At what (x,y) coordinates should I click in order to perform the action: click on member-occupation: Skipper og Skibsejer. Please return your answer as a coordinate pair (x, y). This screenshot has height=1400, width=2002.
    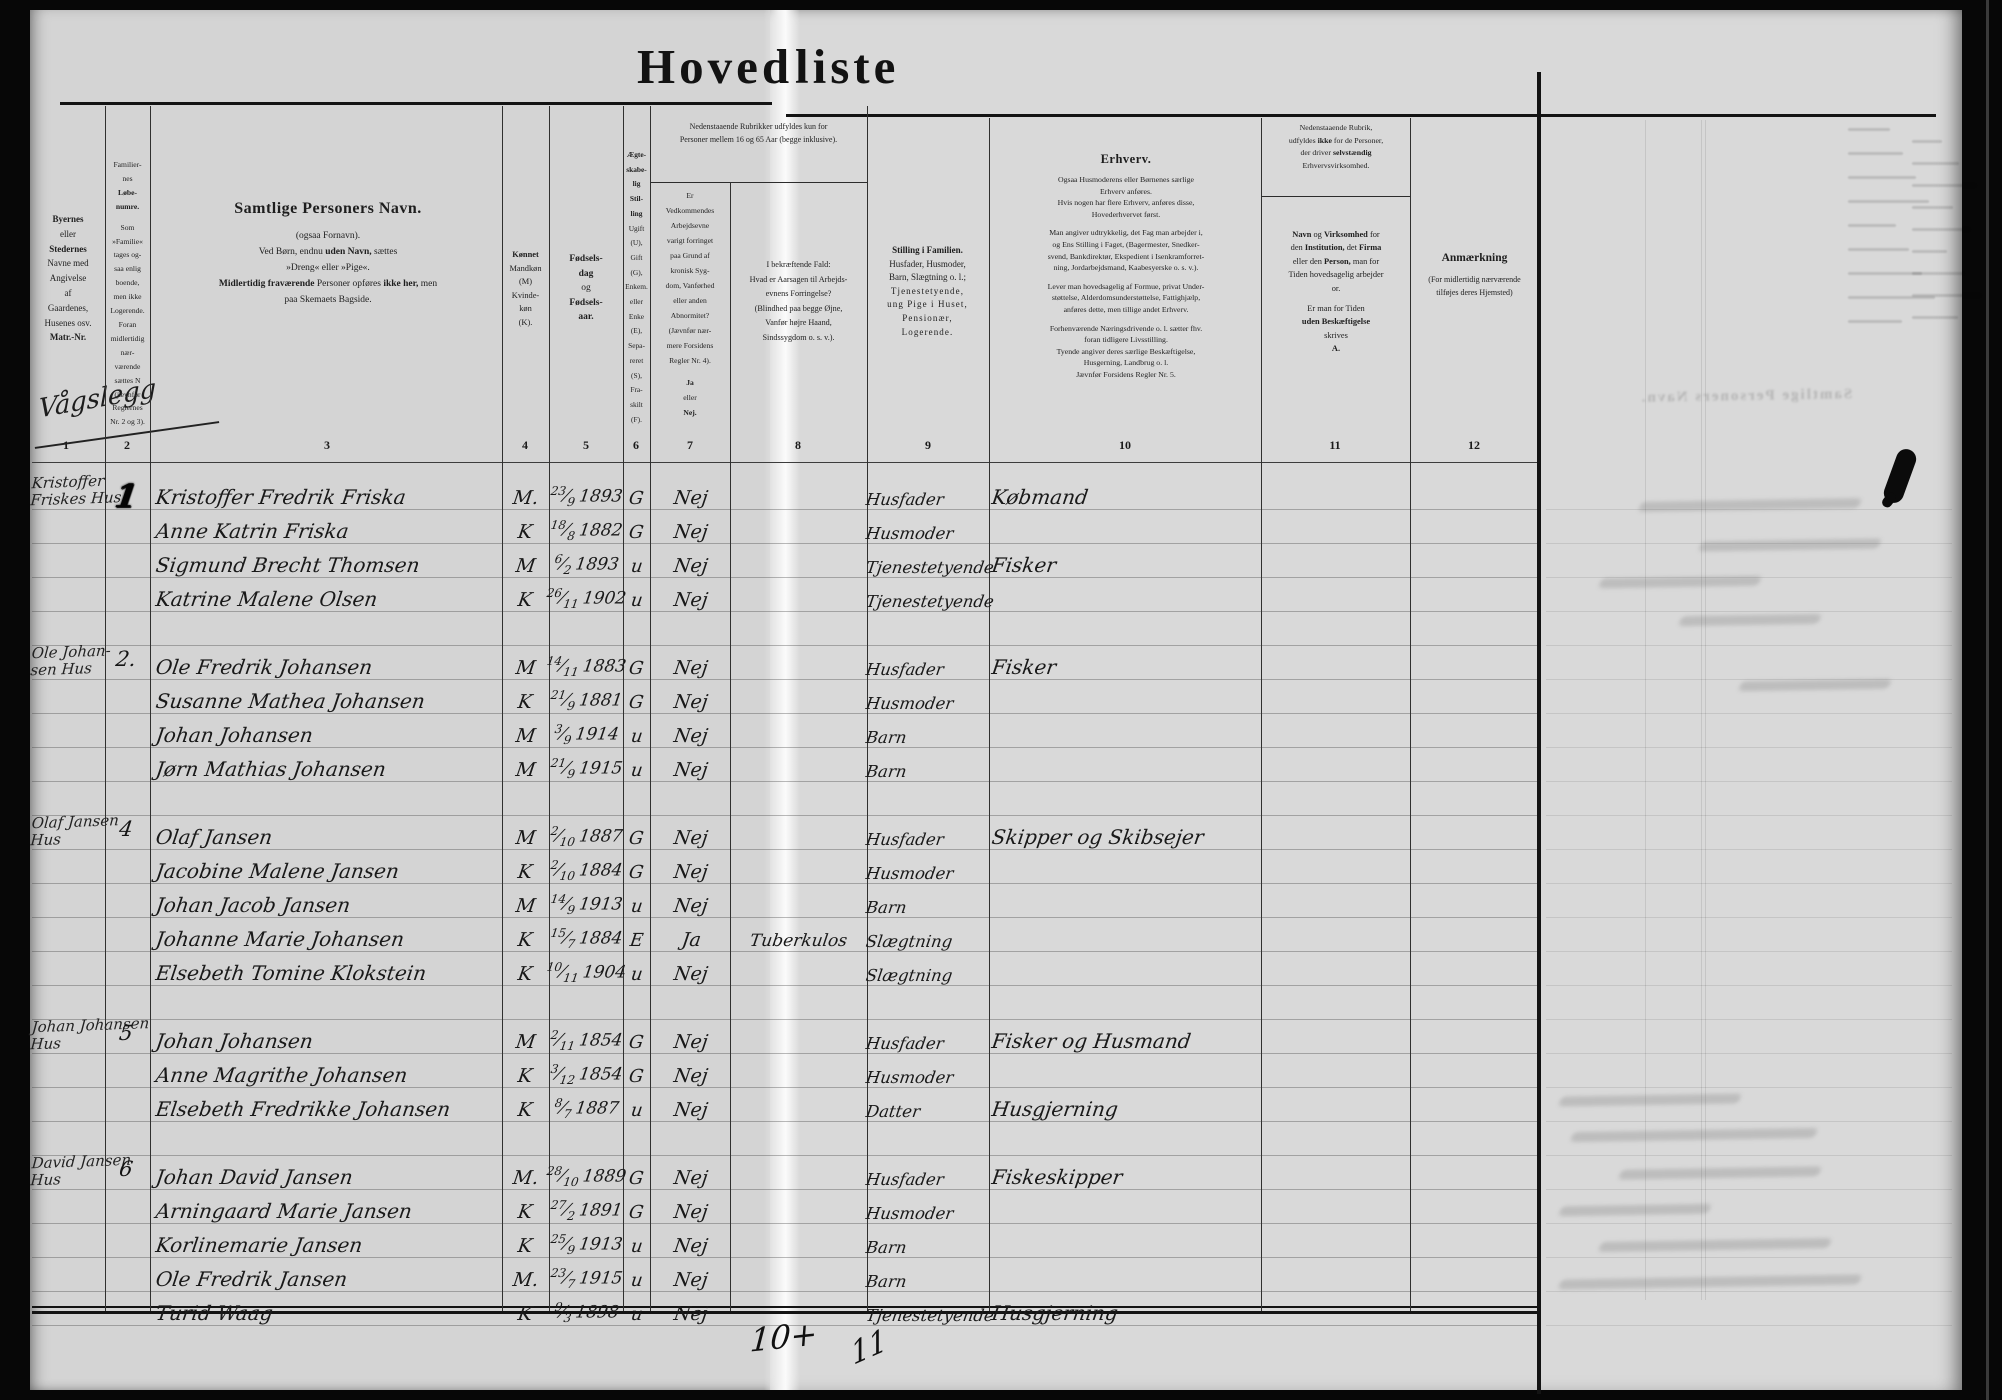
    Looking at the image, I should click on (1125, 834).